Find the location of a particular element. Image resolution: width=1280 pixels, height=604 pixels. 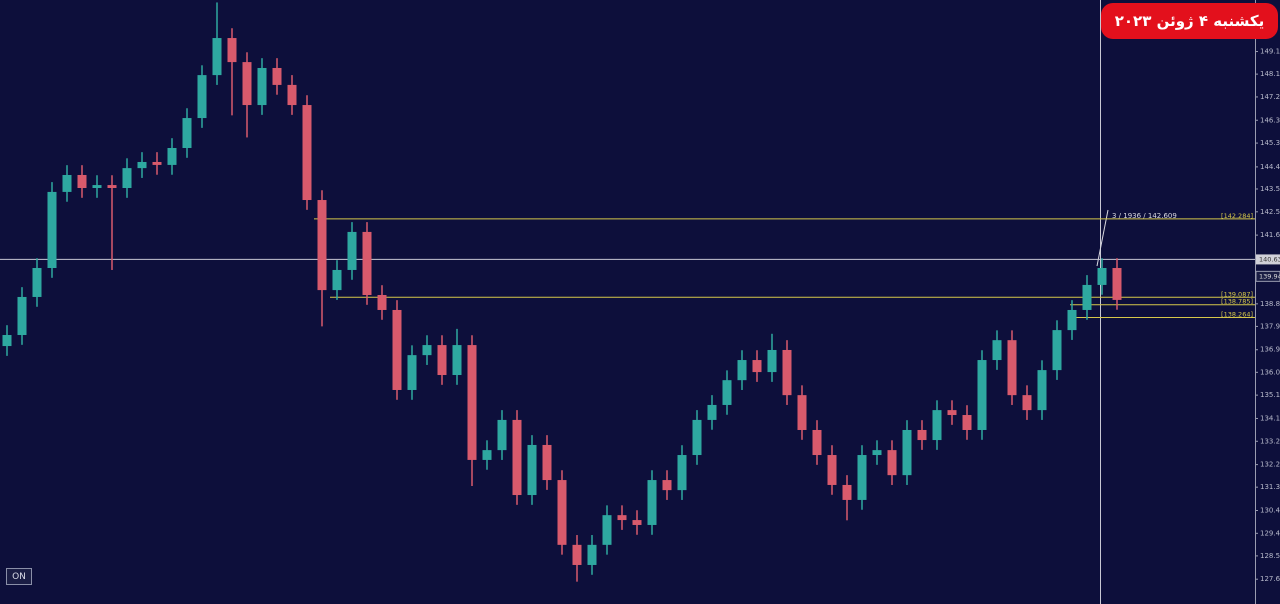

y-tick-label: 135.10 is located at coordinates (1270, 395).